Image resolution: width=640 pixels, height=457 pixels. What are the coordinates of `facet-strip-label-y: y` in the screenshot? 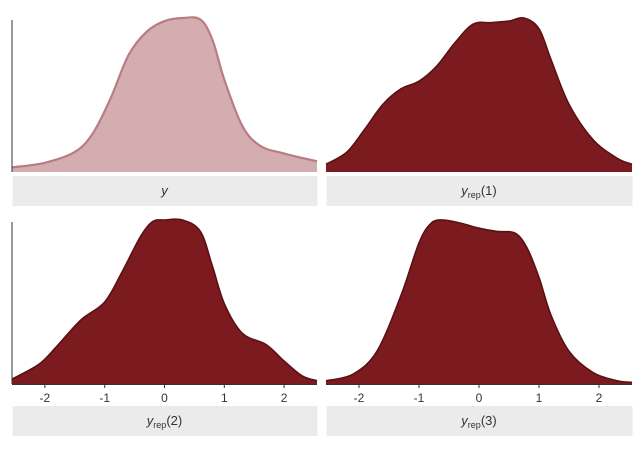 It's located at (164, 190).